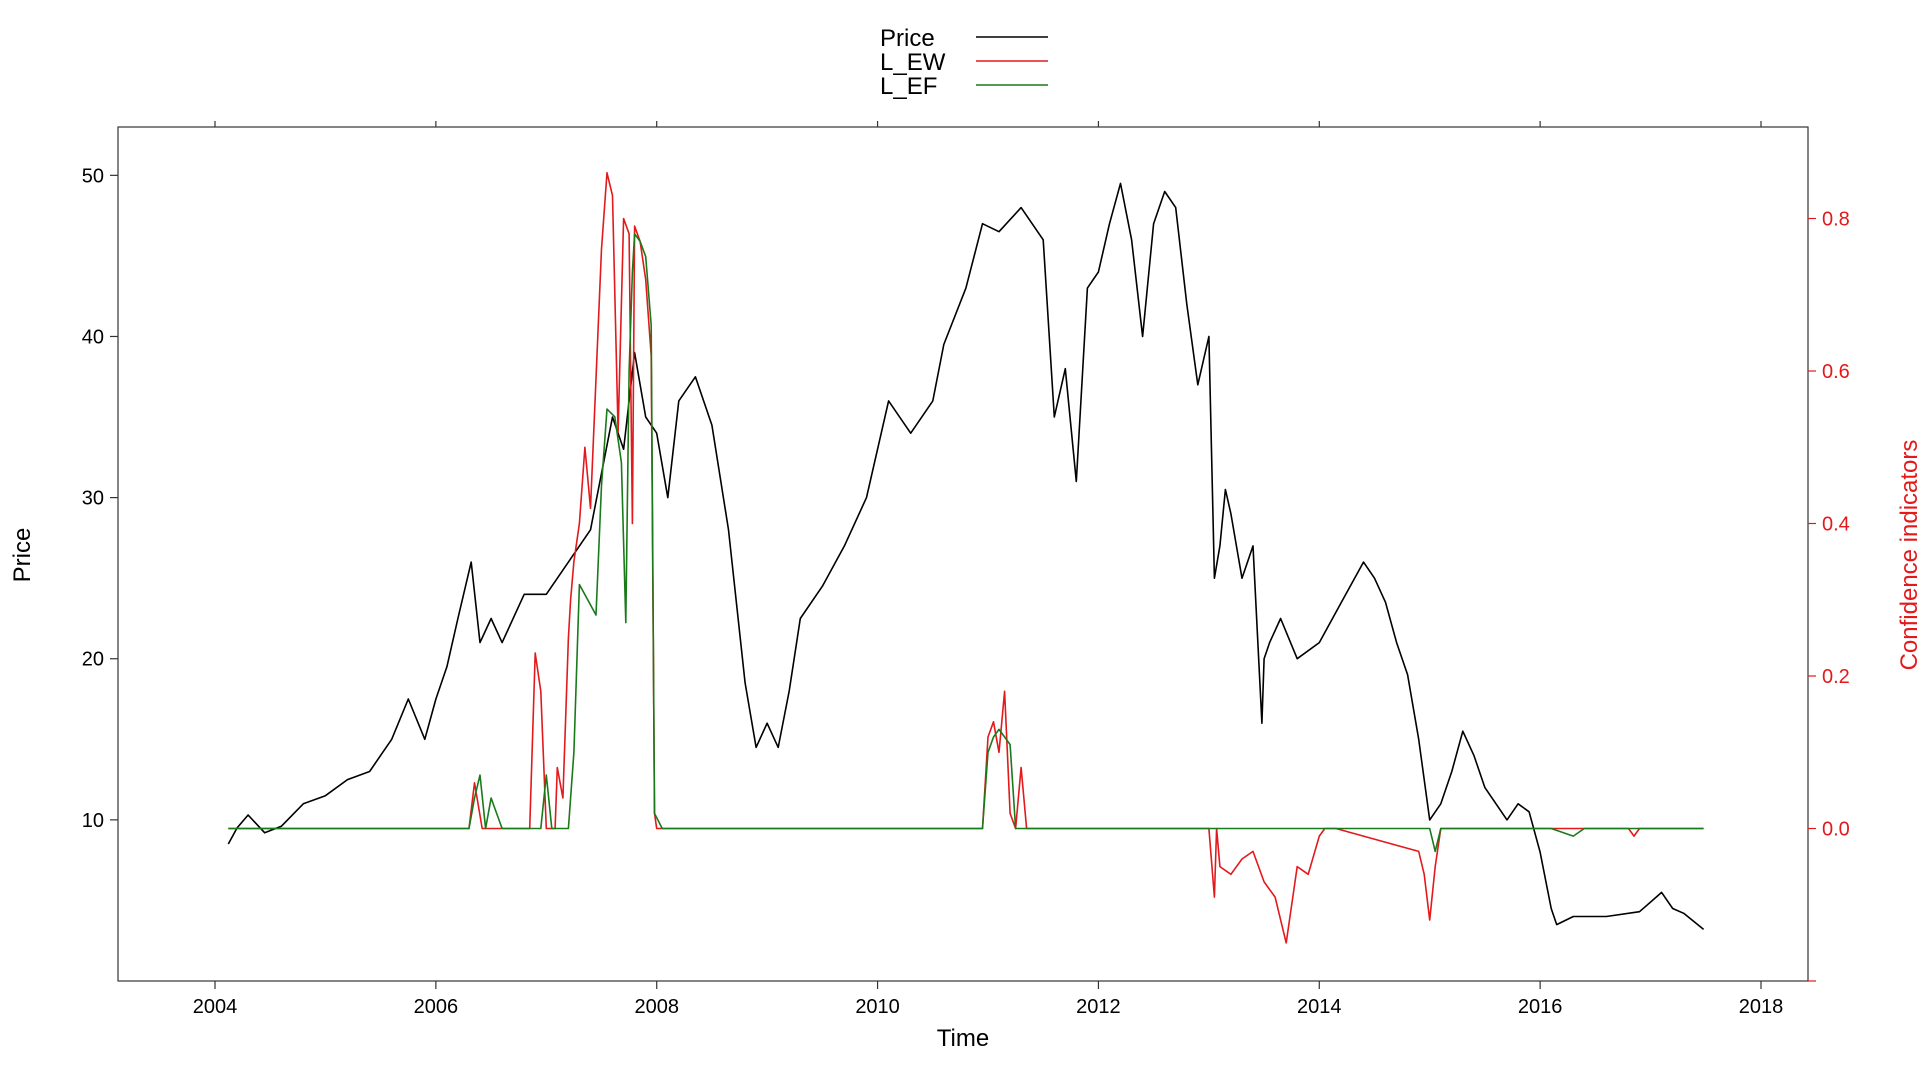  I want to click on y-tick-label: 30, so click(93, 499).